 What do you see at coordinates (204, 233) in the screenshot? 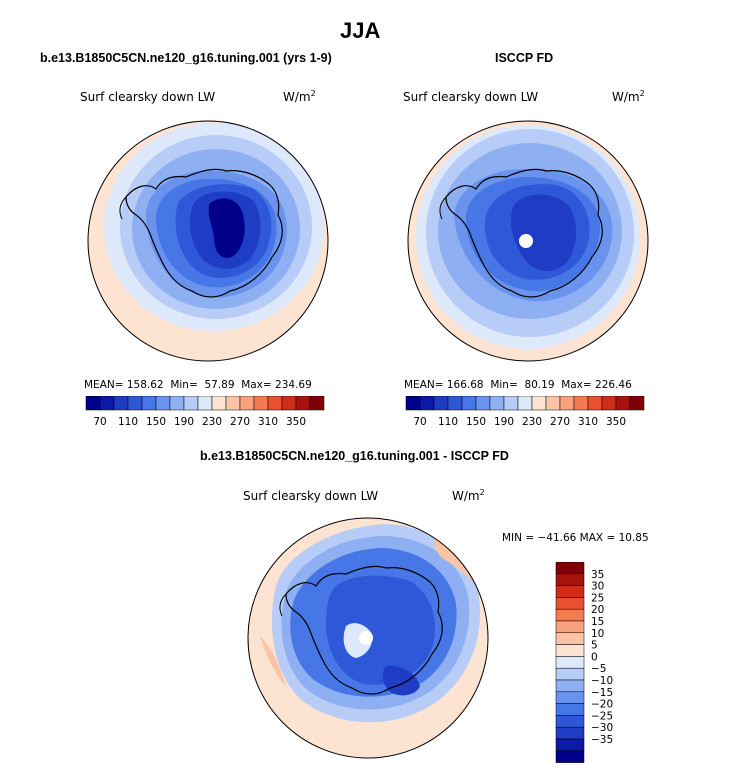
I see `panel1-antarctica-coastline` at bounding box center [204, 233].